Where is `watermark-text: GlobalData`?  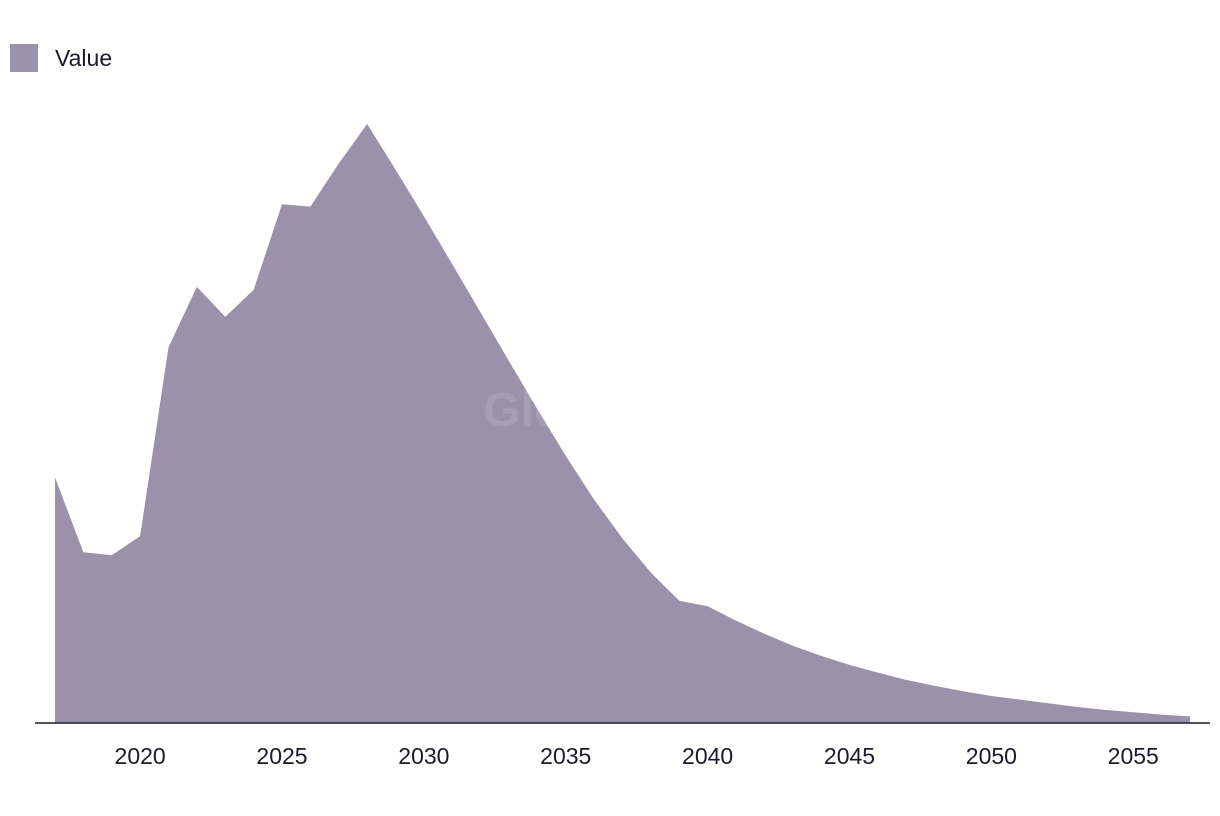
watermark-text: GlobalData is located at coordinates (610, 410).